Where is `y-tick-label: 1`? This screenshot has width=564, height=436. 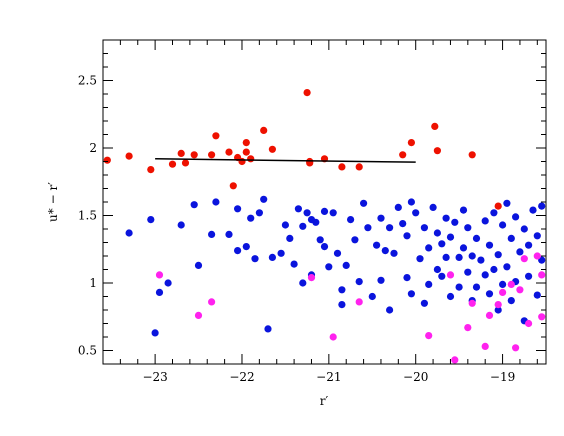 y-tick-label: 1 is located at coordinates (93, 283).